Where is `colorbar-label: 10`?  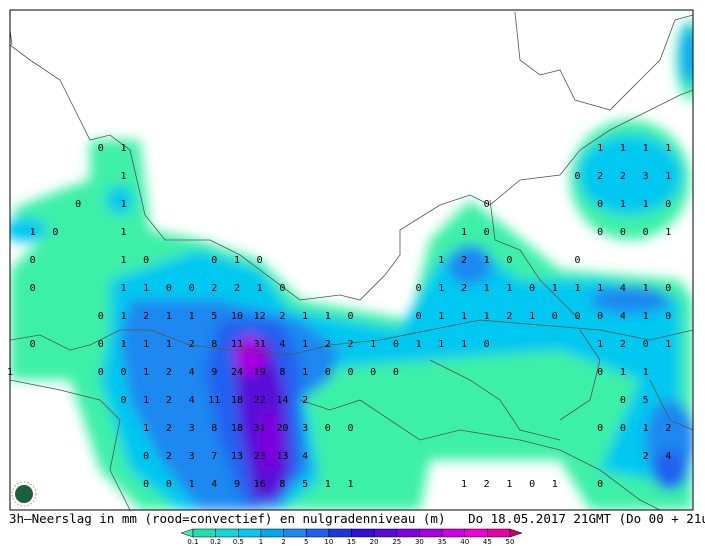 colorbar-label: 10 is located at coordinates (328, 542).